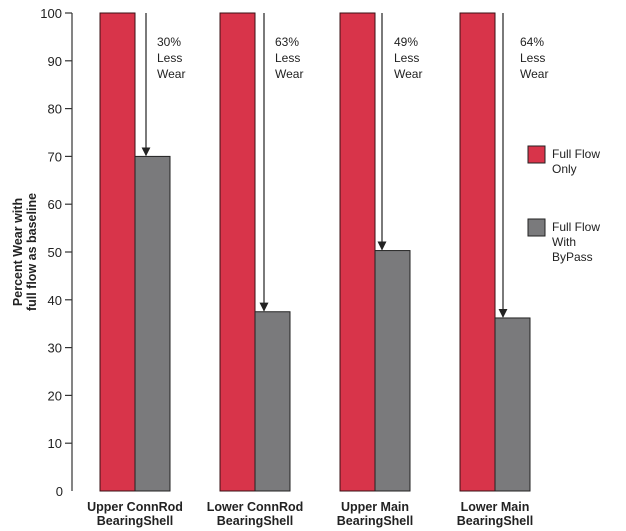 The width and height of the screenshot is (626, 531). Describe the element at coordinates (406, 42) in the screenshot. I see `wear-annotation-line: 49%` at that location.